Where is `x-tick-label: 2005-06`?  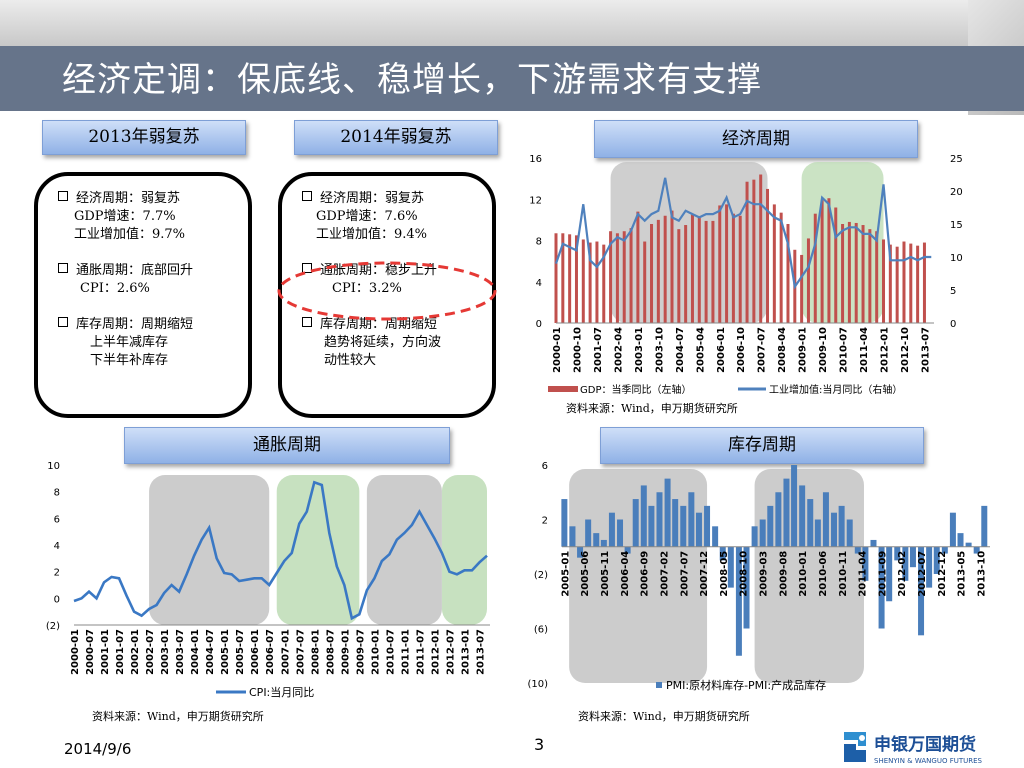
x-tick-label: 2005-06 is located at coordinates (585, 574).